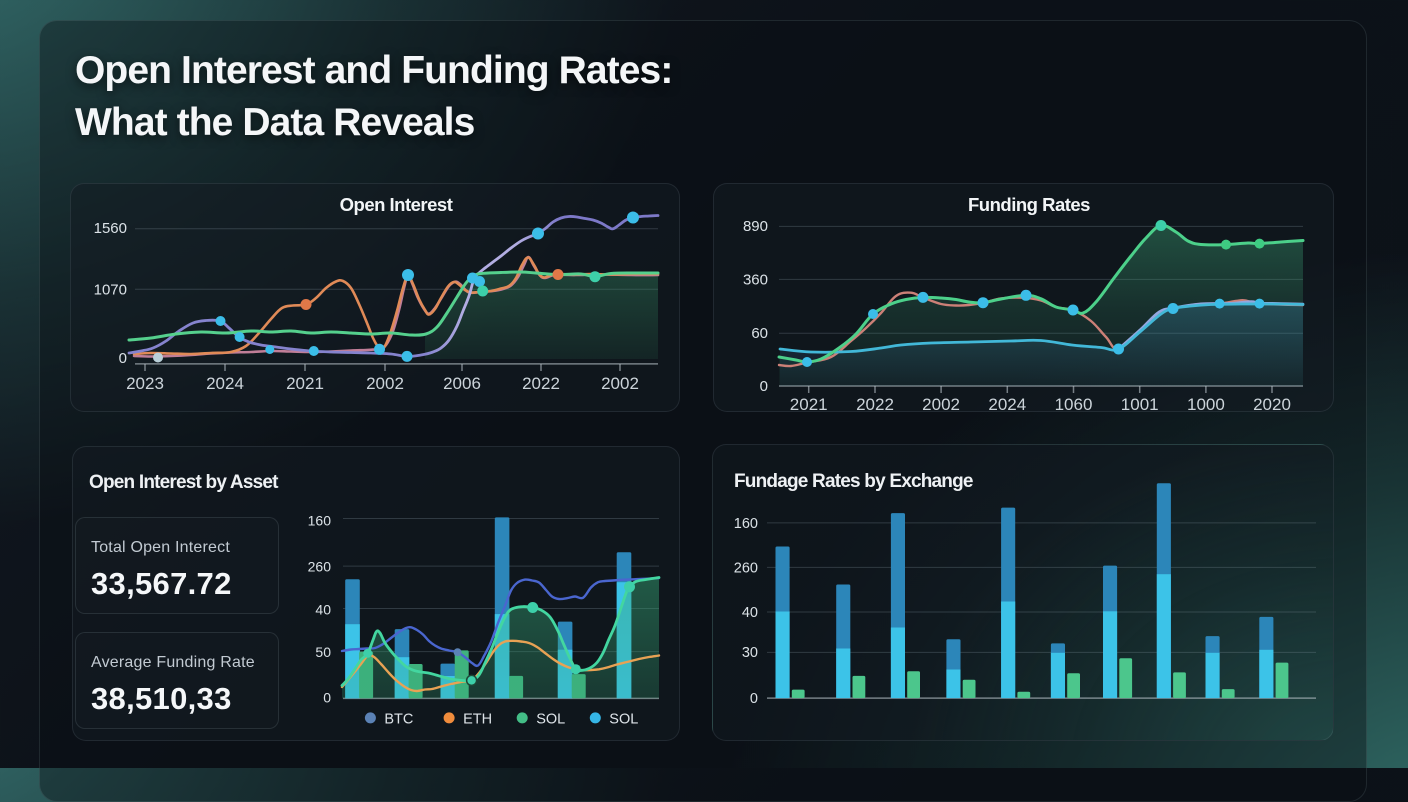 This screenshot has height=802, width=1408. What do you see at coordinates (462, 383) in the screenshot?
I see `svg-text: 2006` at bounding box center [462, 383].